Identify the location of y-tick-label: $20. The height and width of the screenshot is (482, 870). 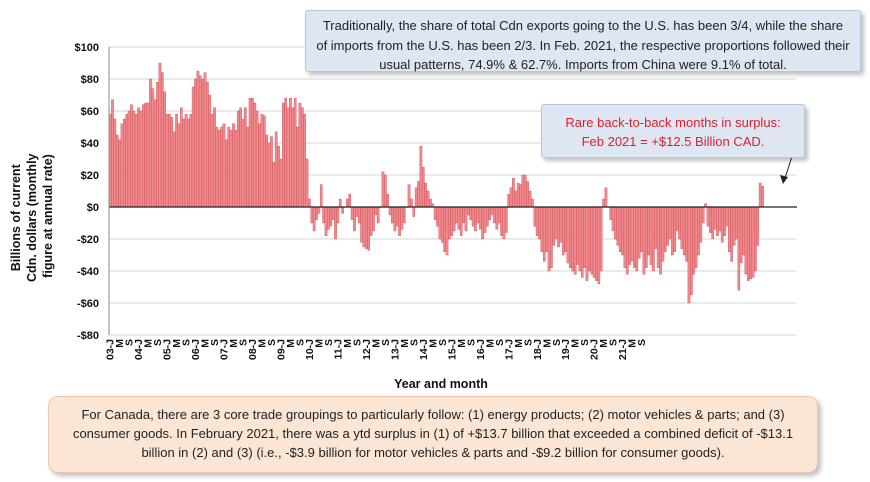
(90, 176).